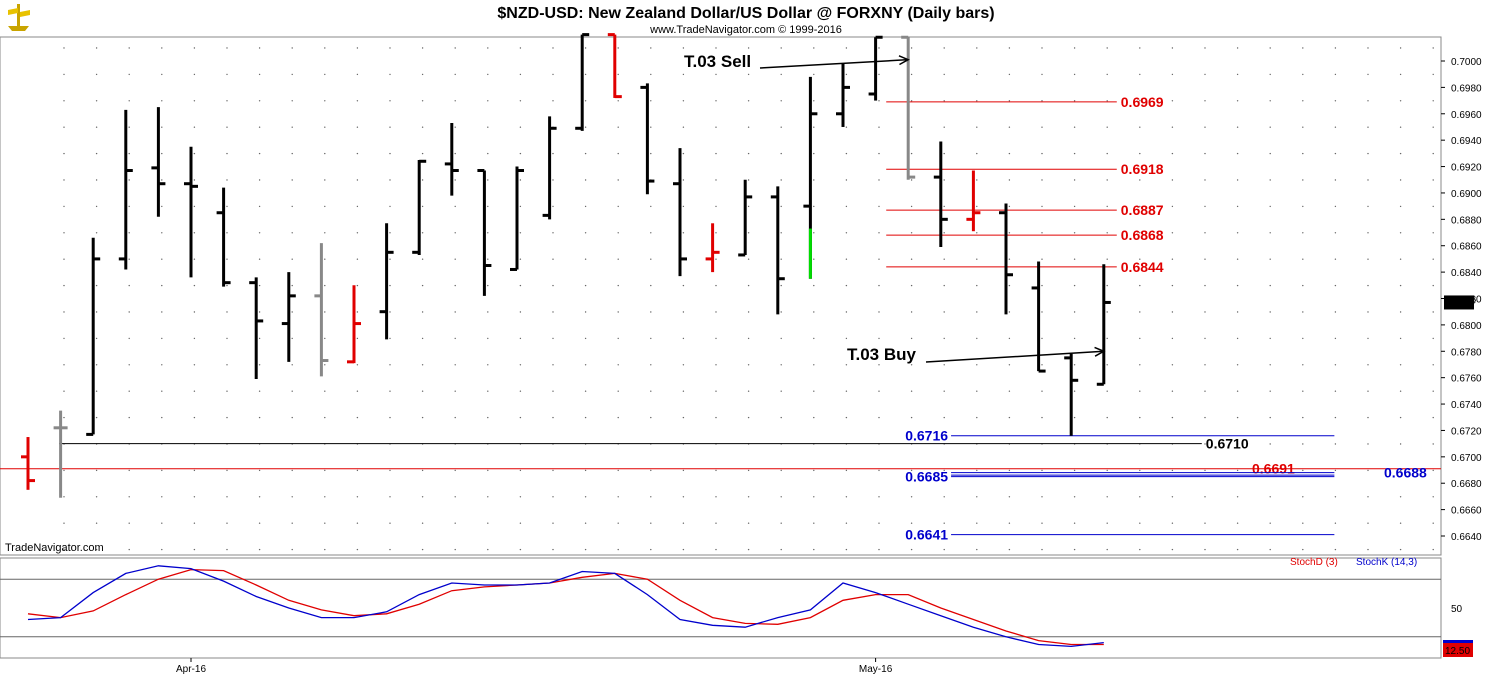 Image resolution: width=1492 pixels, height=678 pixels. What do you see at coordinates (1459, 302) in the screenshot?
I see `last-price-box` at bounding box center [1459, 302].